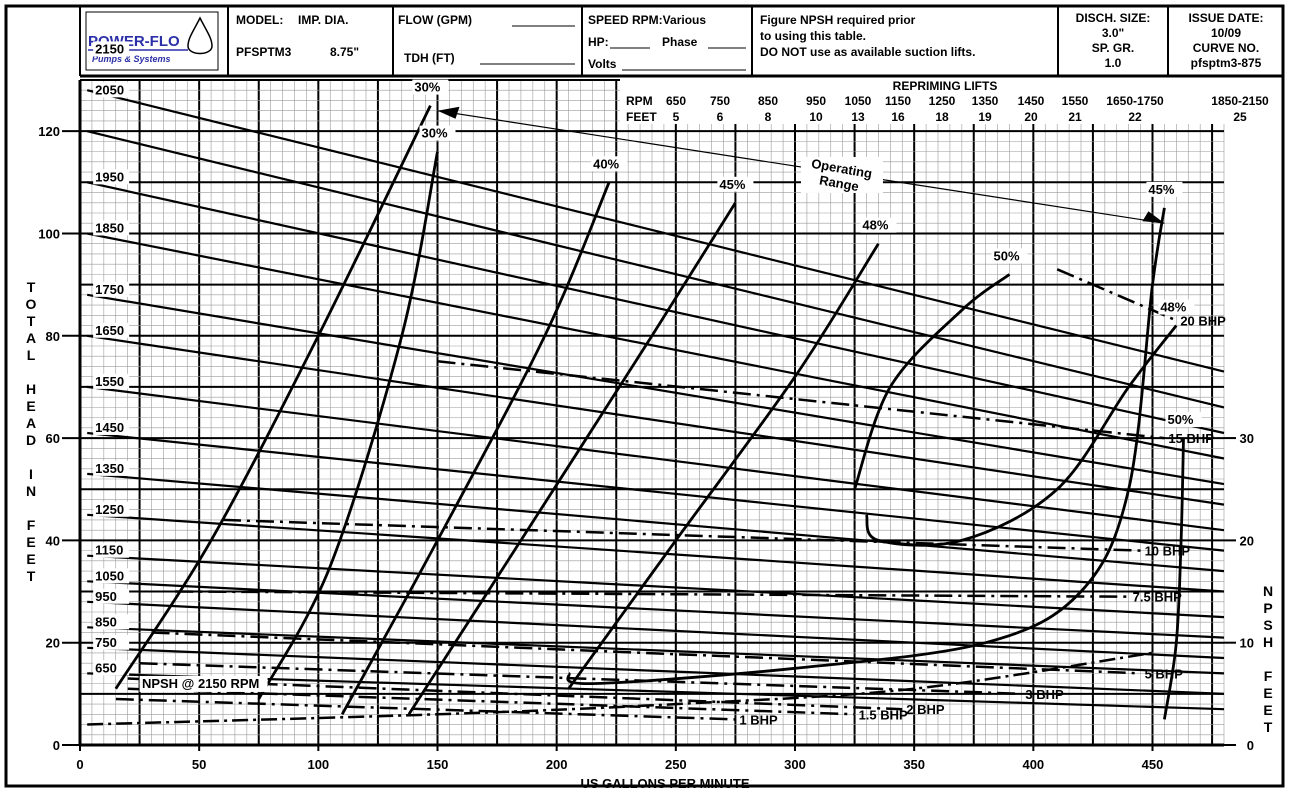 The height and width of the screenshot is (797, 1289). I want to click on speed-label-1250: 1250, so click(109, 509).